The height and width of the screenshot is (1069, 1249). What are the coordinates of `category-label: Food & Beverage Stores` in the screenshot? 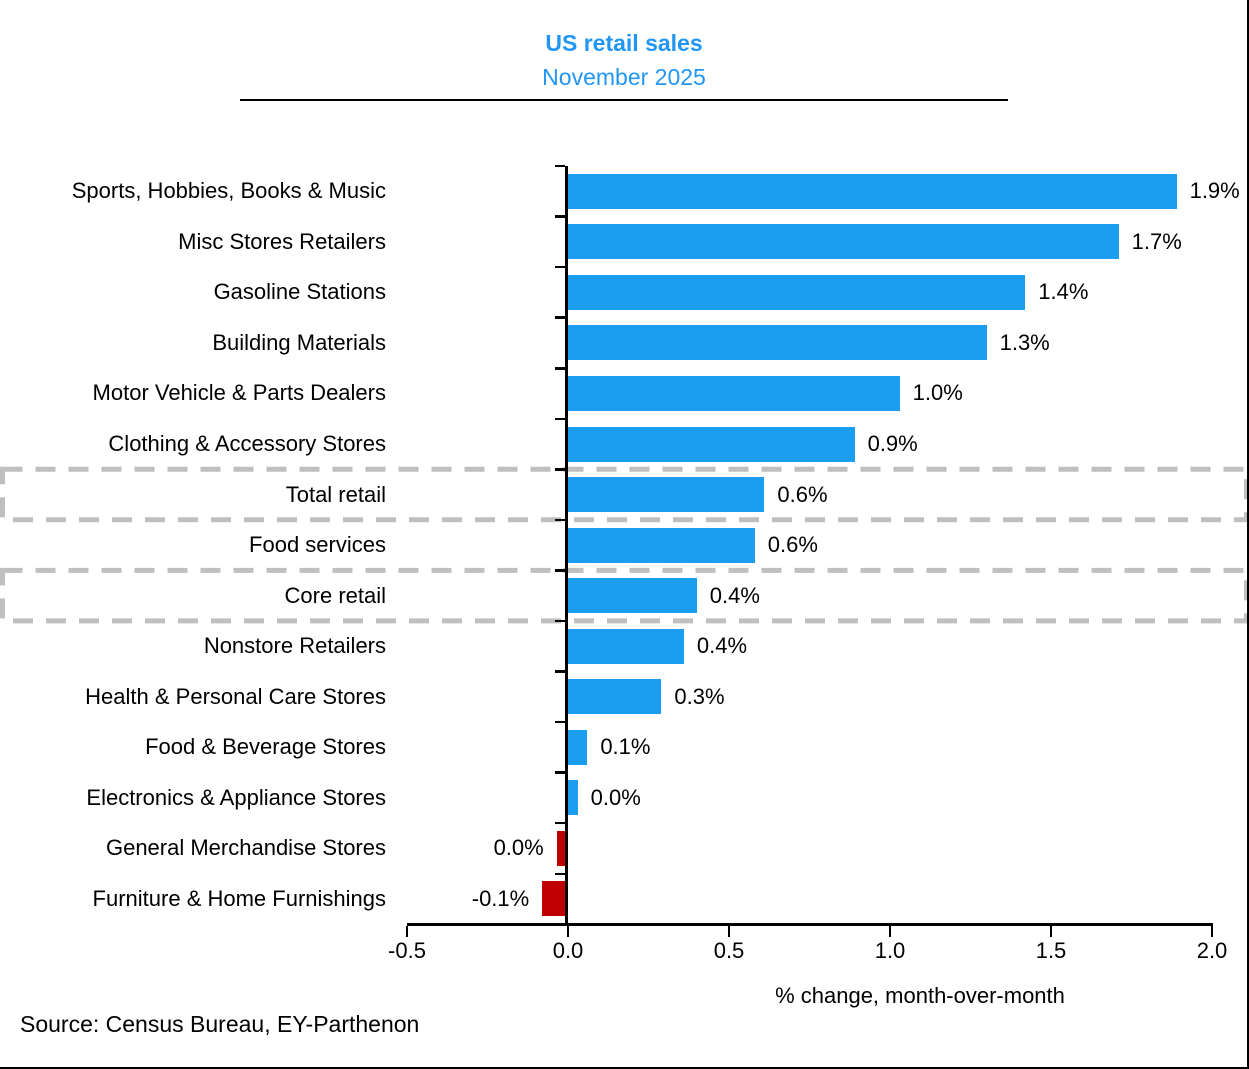 It's located at (265, 747).